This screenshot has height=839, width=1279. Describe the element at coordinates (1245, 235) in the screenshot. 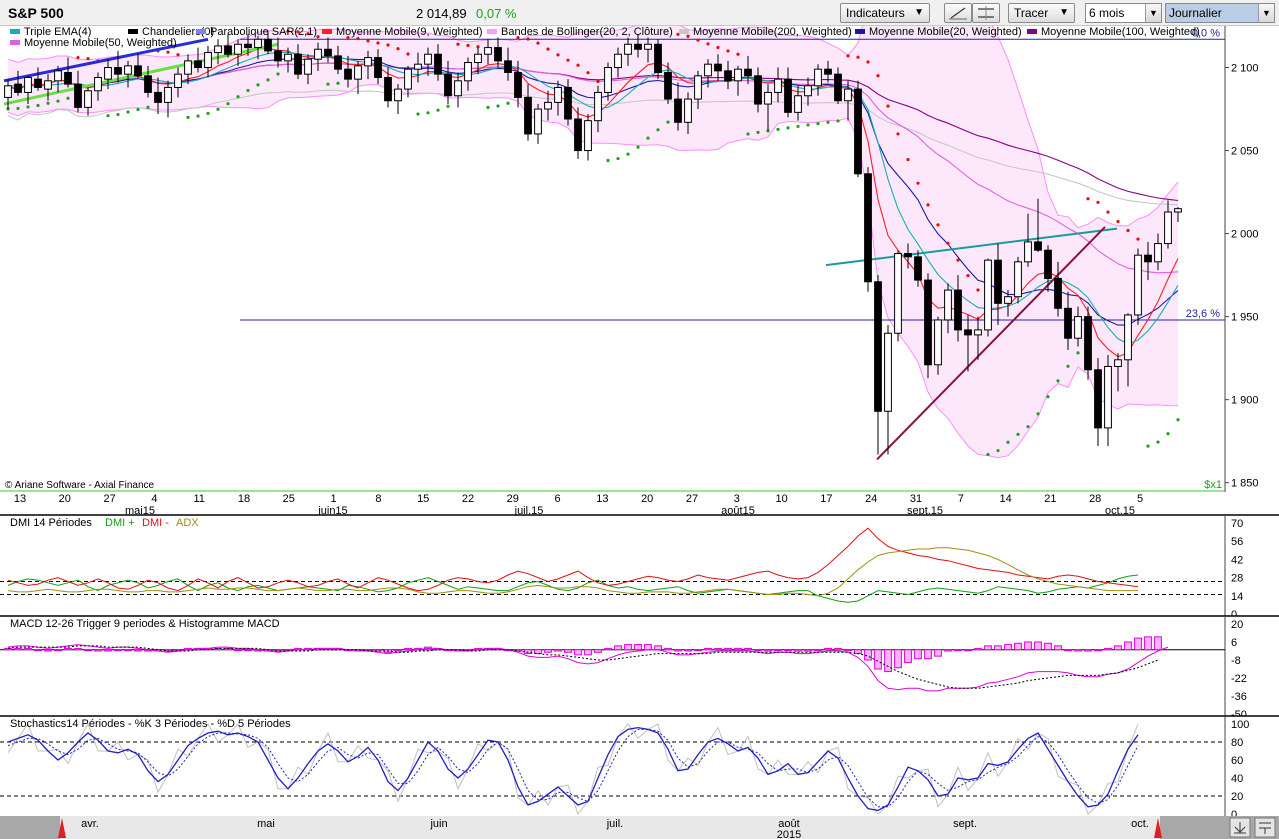

I see `price-tick-label: 2 000` at that location.